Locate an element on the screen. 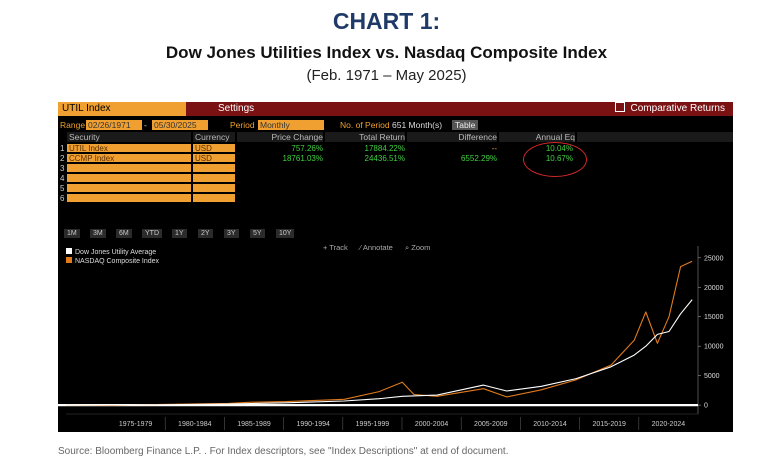 The width and height of the screenshot is (773, 470). y-tick-label: 15000 is located at coordinates (714, 317).